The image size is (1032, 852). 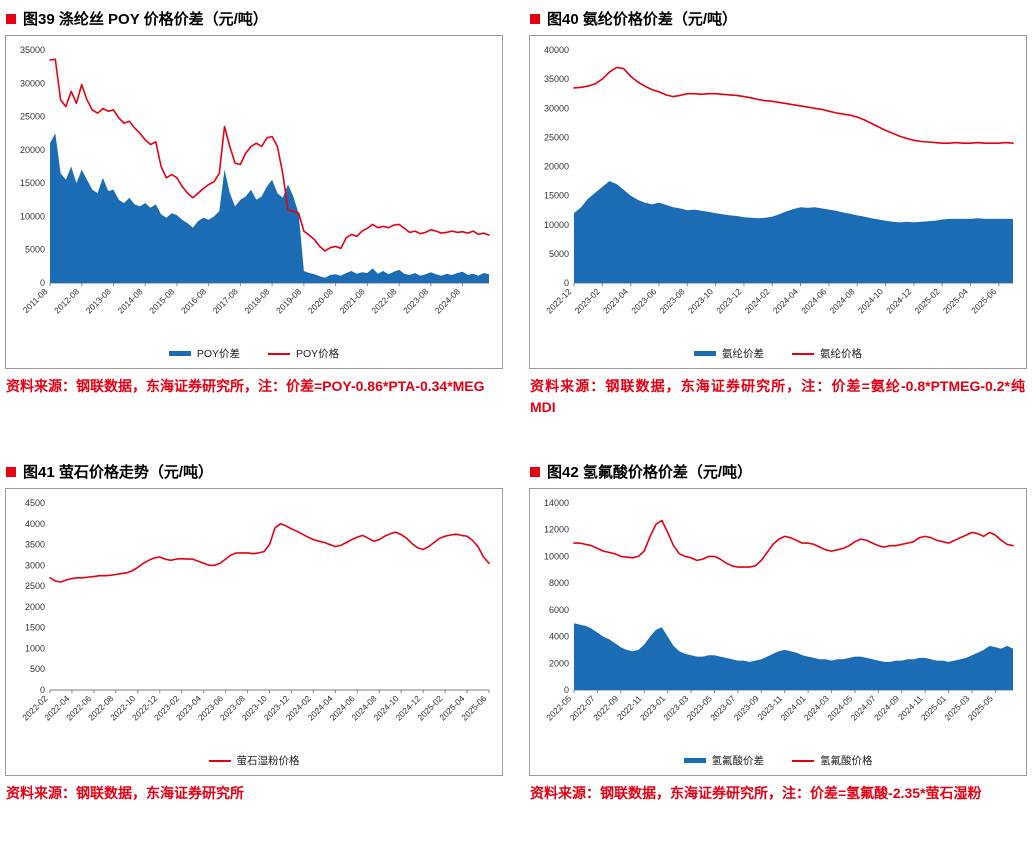 I want to click on legend-item: 萤石湿粉价格, so click(x=254, y=760).